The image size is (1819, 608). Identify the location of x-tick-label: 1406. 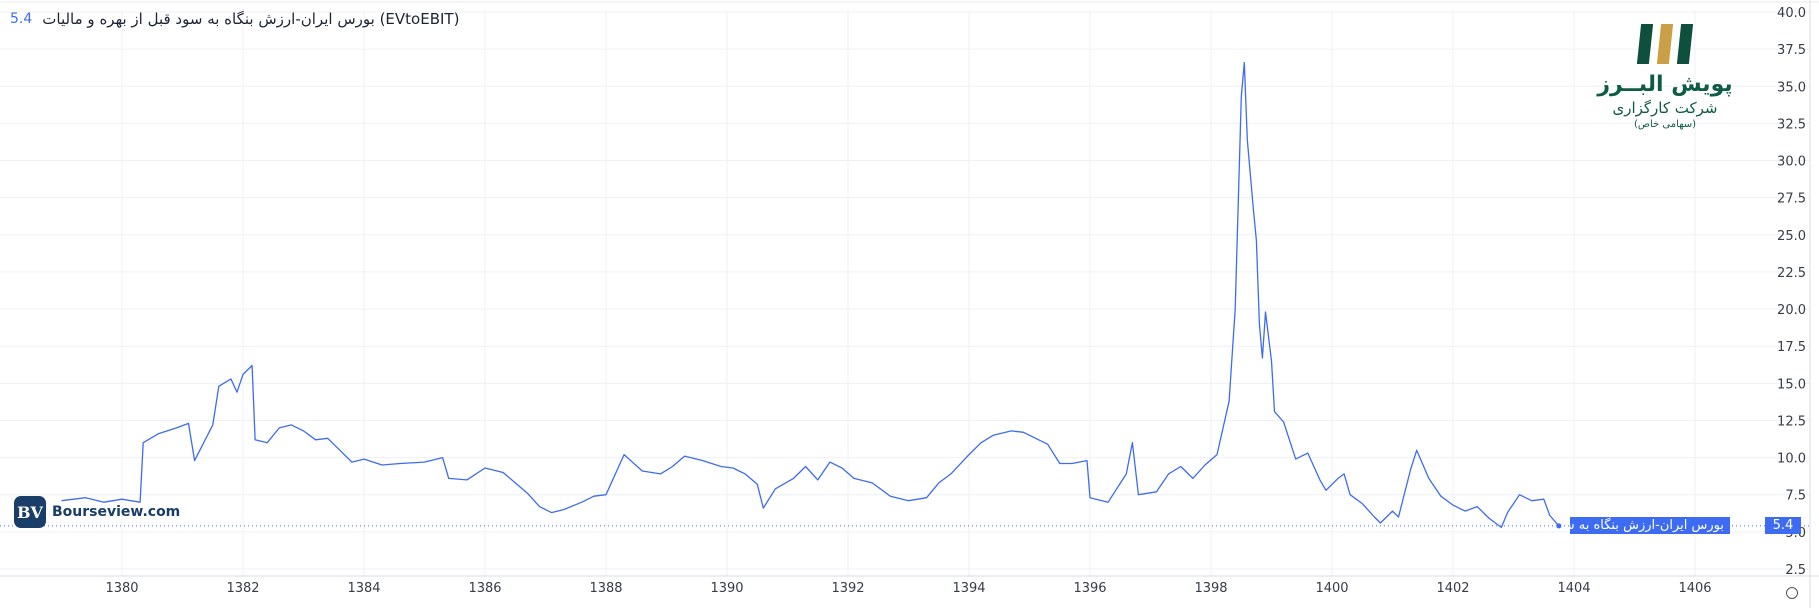
(1694, 588).